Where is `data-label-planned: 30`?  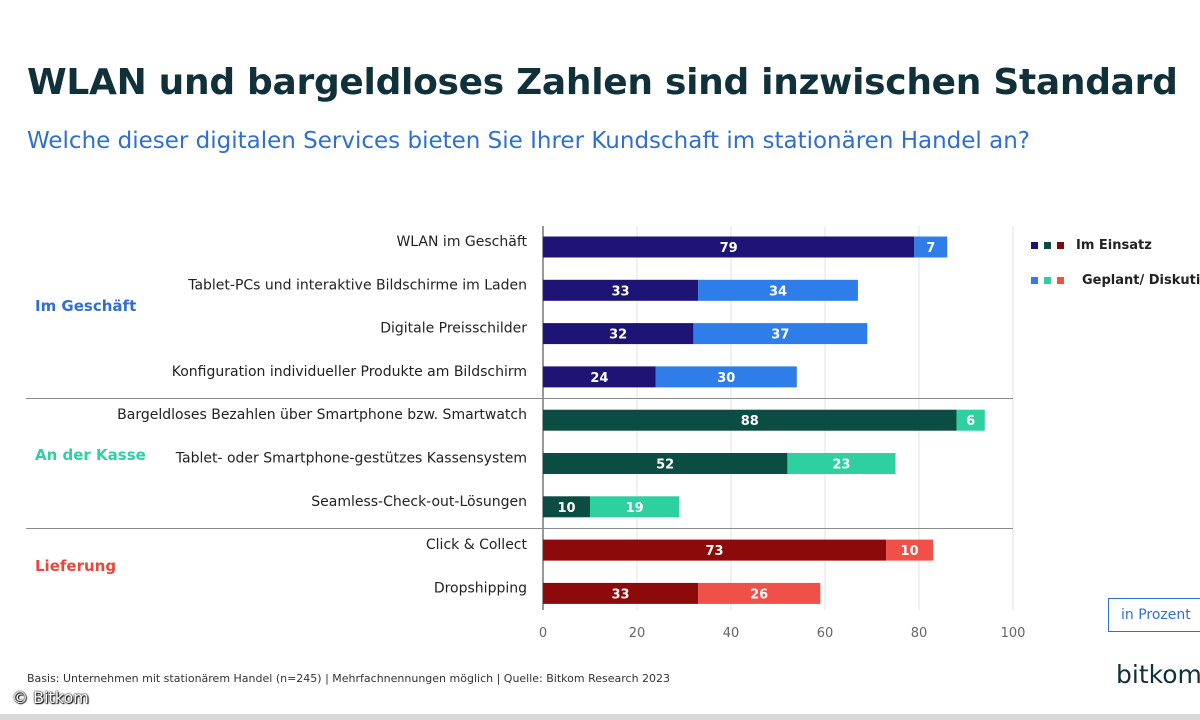 data-label-planned: 30 is located at coordinates (726, 378).